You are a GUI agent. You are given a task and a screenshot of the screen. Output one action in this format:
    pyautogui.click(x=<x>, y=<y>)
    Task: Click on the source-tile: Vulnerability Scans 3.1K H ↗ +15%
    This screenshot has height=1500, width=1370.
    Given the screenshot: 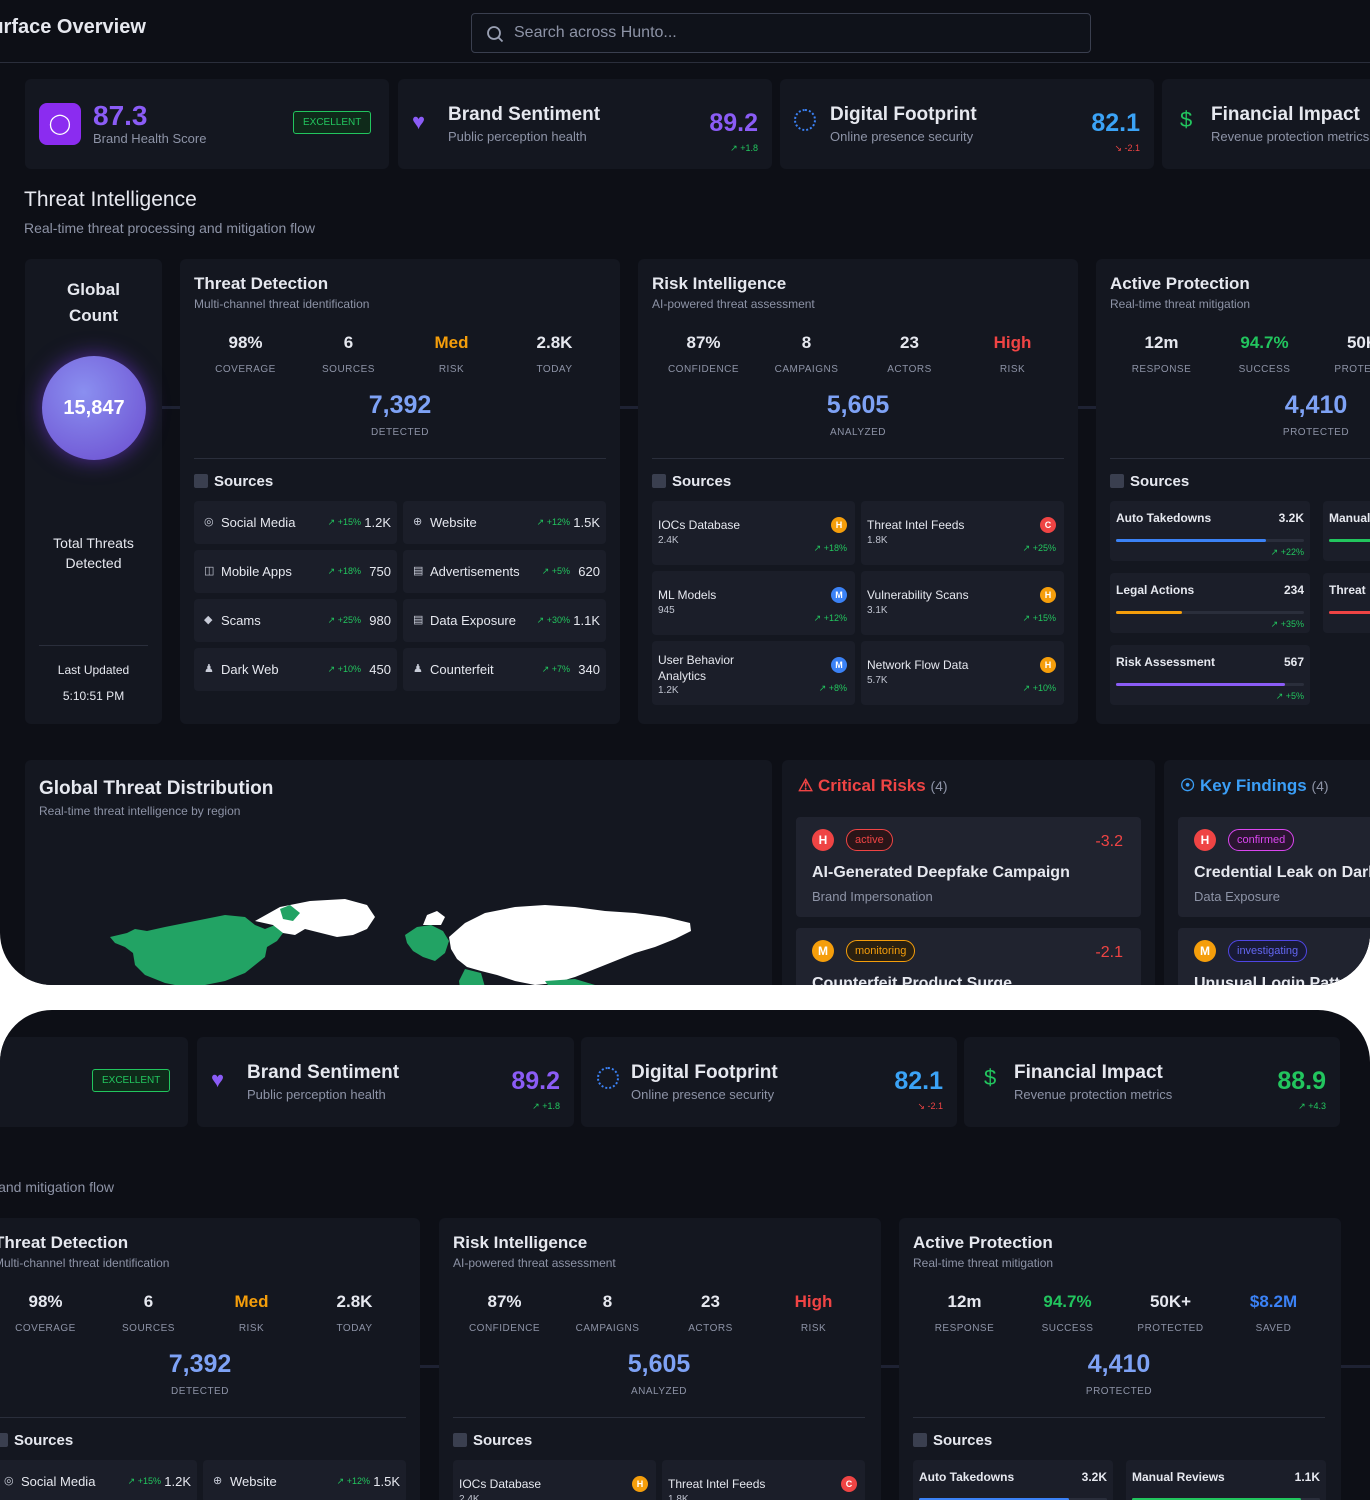 What is the action you would take?
    pyautogui.click(x=962, y=603)
    